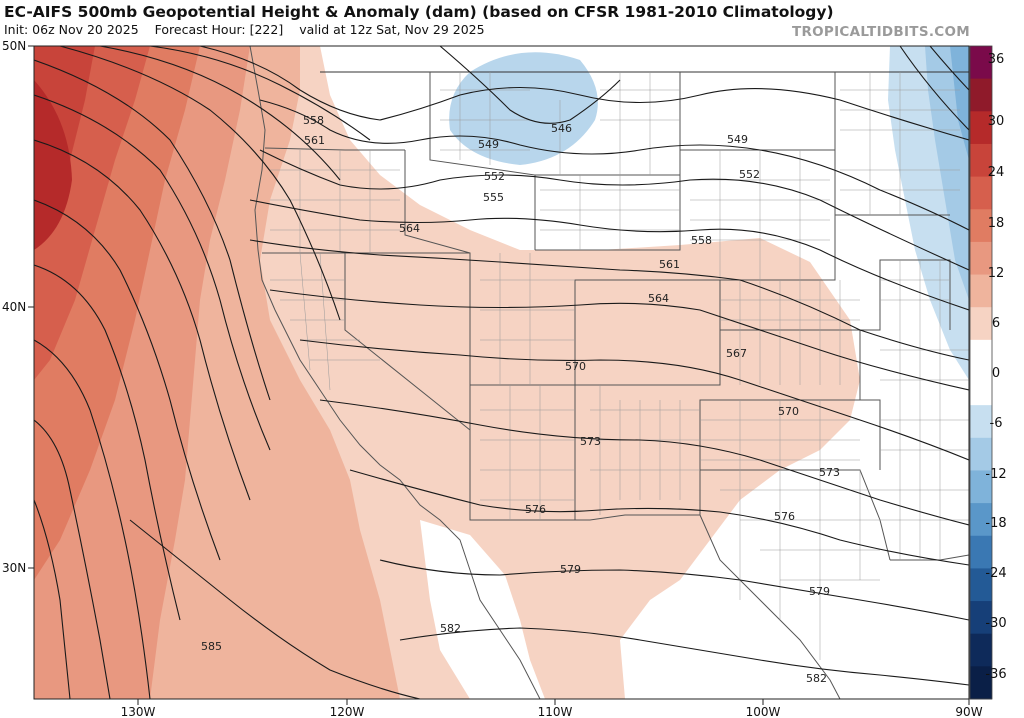 This screenshot has width=1024, height=718. Describe the element at coordinates (995, 573) in the screenshot. I see `colorbar-label: -24` at that location.